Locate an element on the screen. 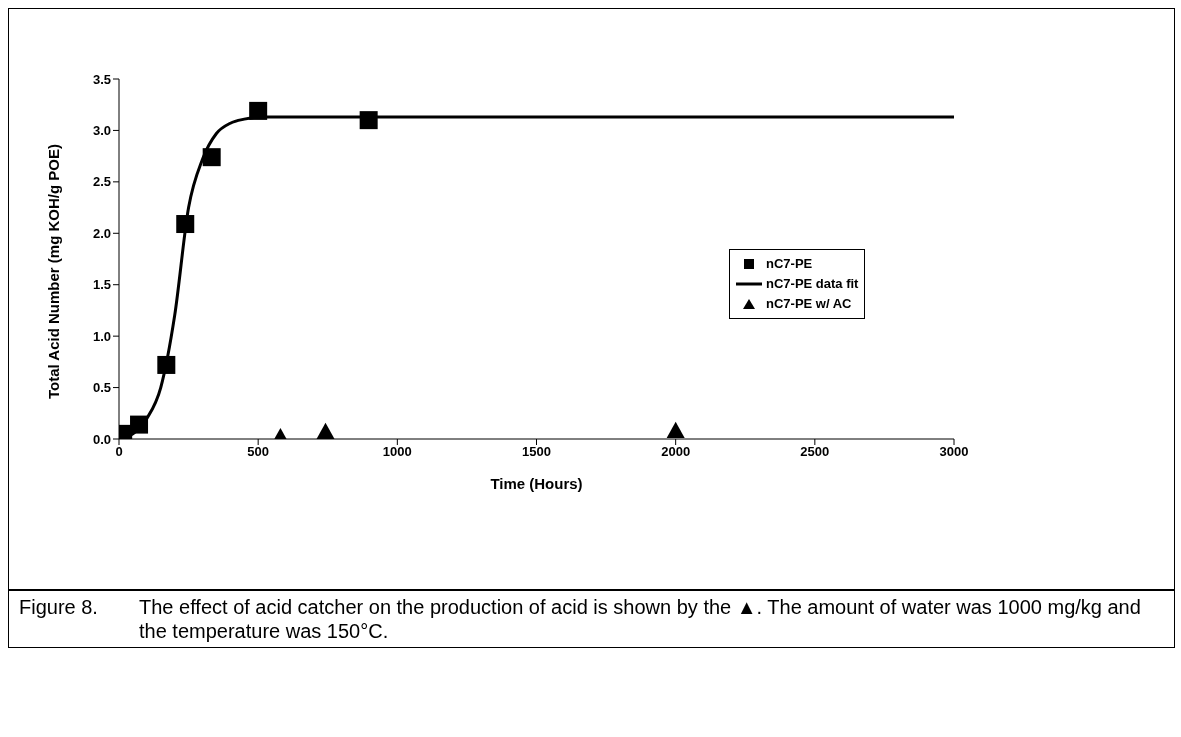 This screenshot has width=1181, height=737. x-tick-label: 2500 is located at coordinates (815, 452).